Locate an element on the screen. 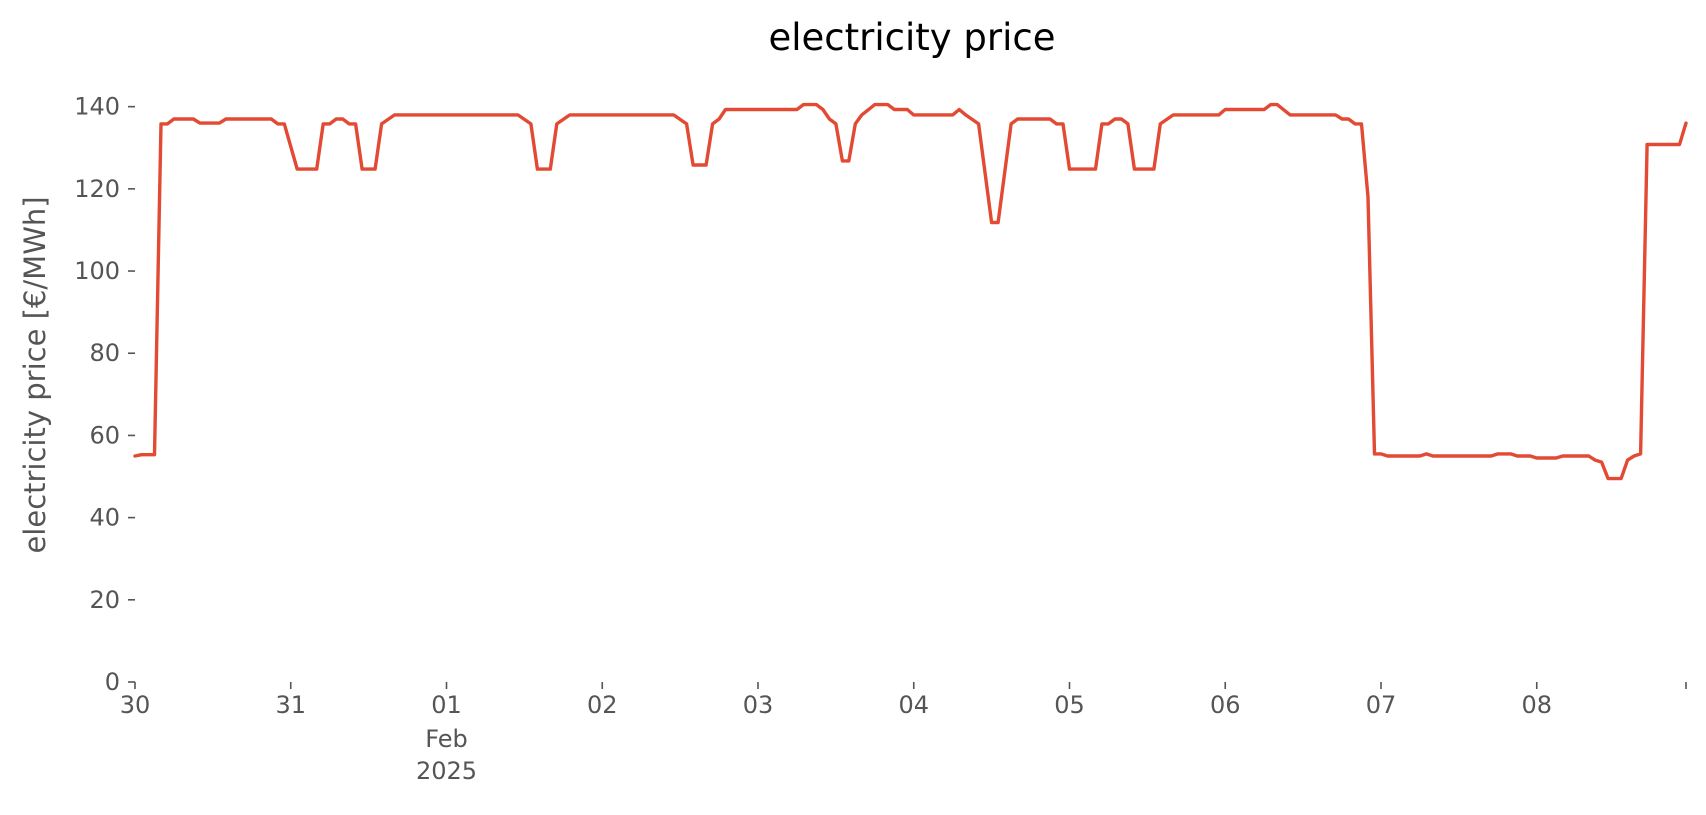 The height and width of the screenshot is (815, 1706). x-tick-label: 08 is located at coordinates (1536, 705).